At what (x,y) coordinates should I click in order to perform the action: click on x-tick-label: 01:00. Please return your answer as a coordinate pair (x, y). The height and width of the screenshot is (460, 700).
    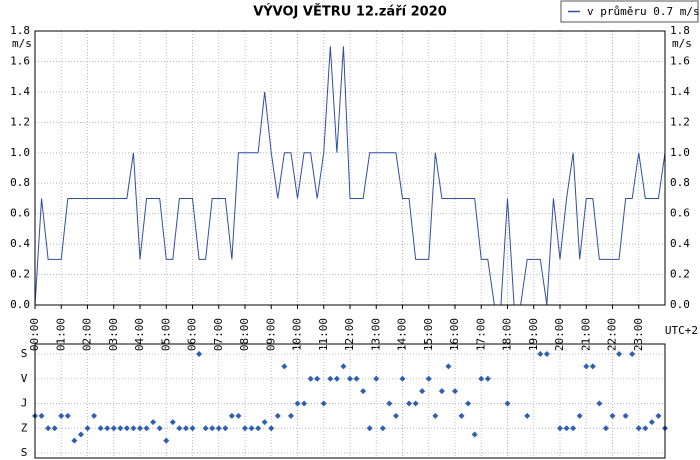
    Looking at the image, I should click on (60, 334).